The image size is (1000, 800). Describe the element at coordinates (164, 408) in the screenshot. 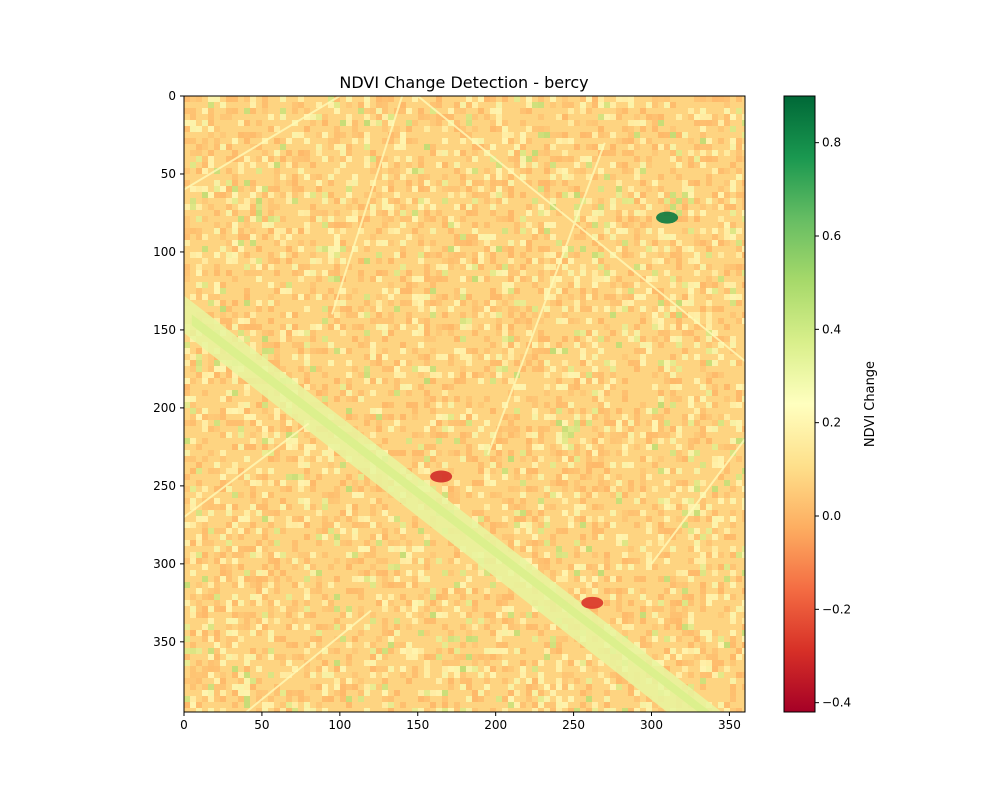

I see `y-tick-label: 200` at that location.